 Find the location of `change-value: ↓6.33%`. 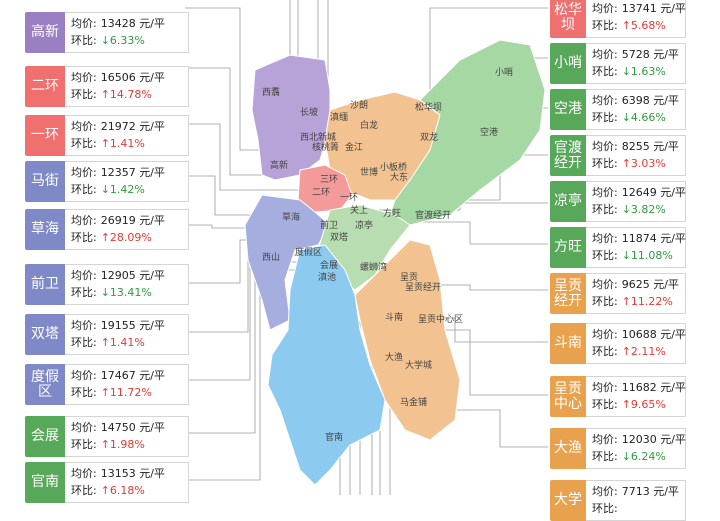

change-value: ↓6.33% is located at coordinates (122, 40).